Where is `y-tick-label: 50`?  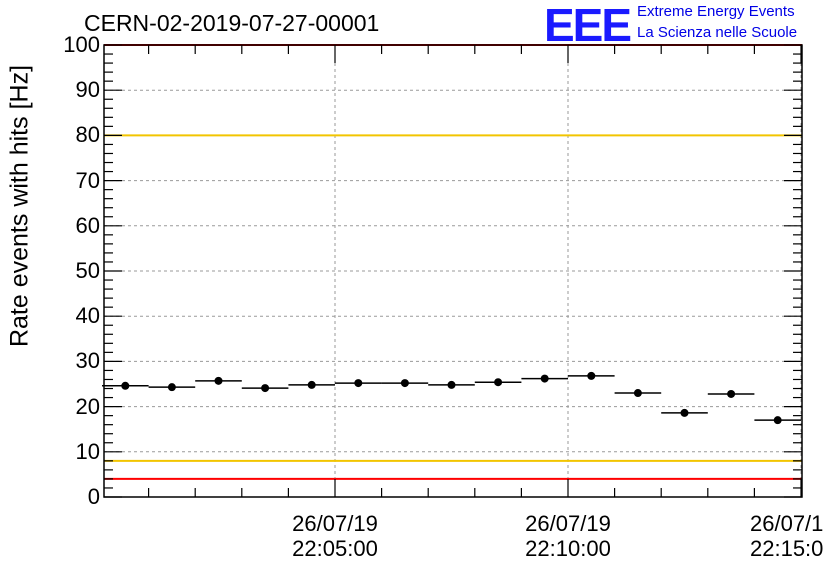
y-tick-label: 50 is located at coordinates (87, 270).